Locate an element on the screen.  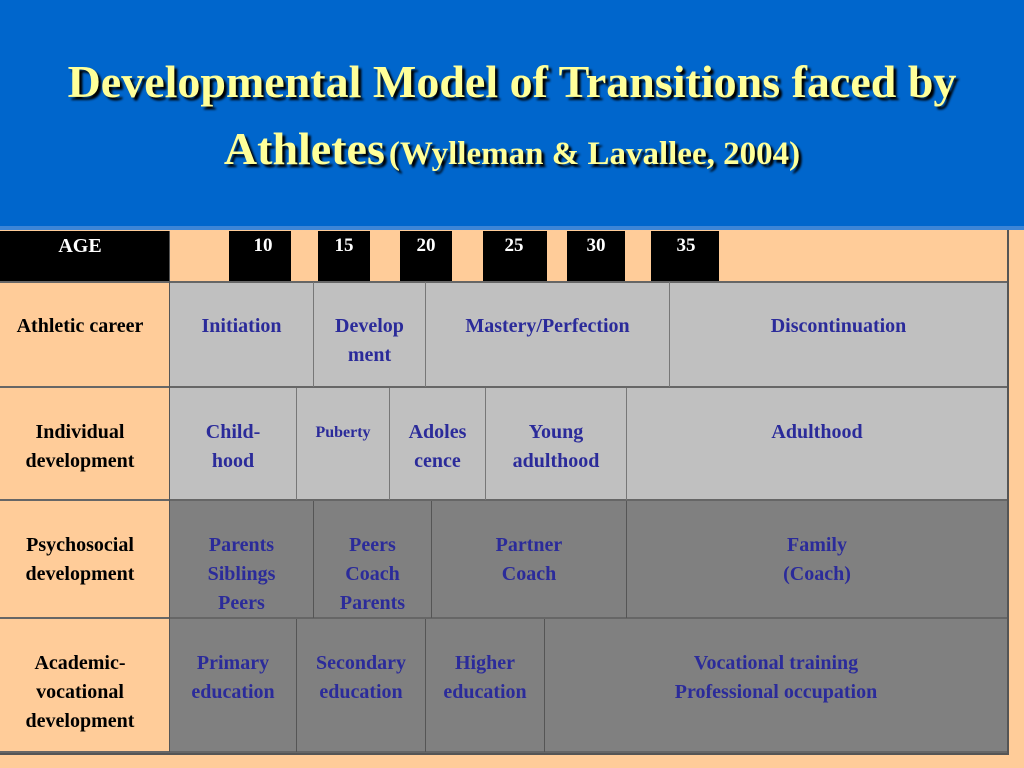
slide-title-citation: (Wylleman & Lavallee, 2004) is located at coordinates (594, 154).